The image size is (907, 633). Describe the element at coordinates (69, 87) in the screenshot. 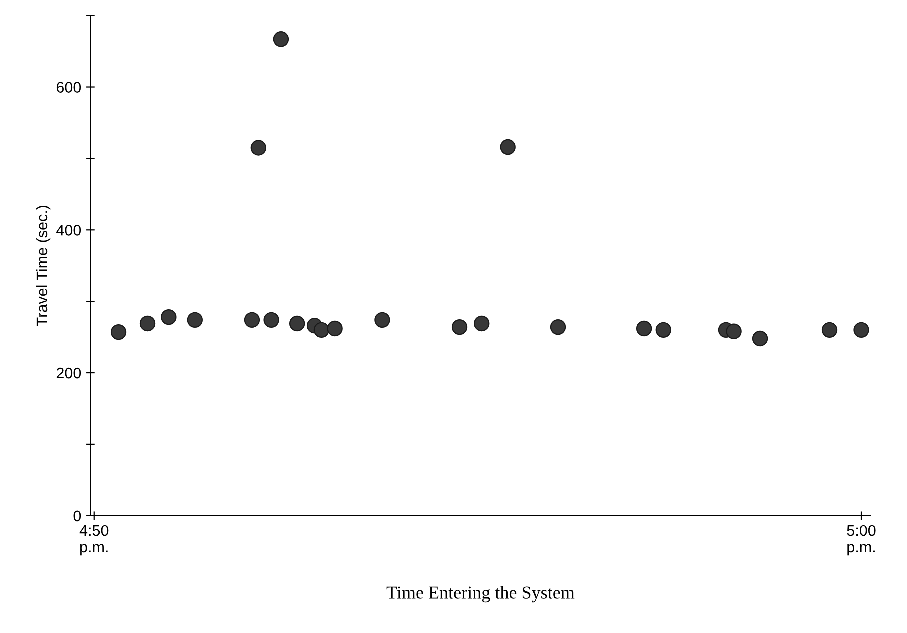

I see `y-tick-label: 600` at that location.